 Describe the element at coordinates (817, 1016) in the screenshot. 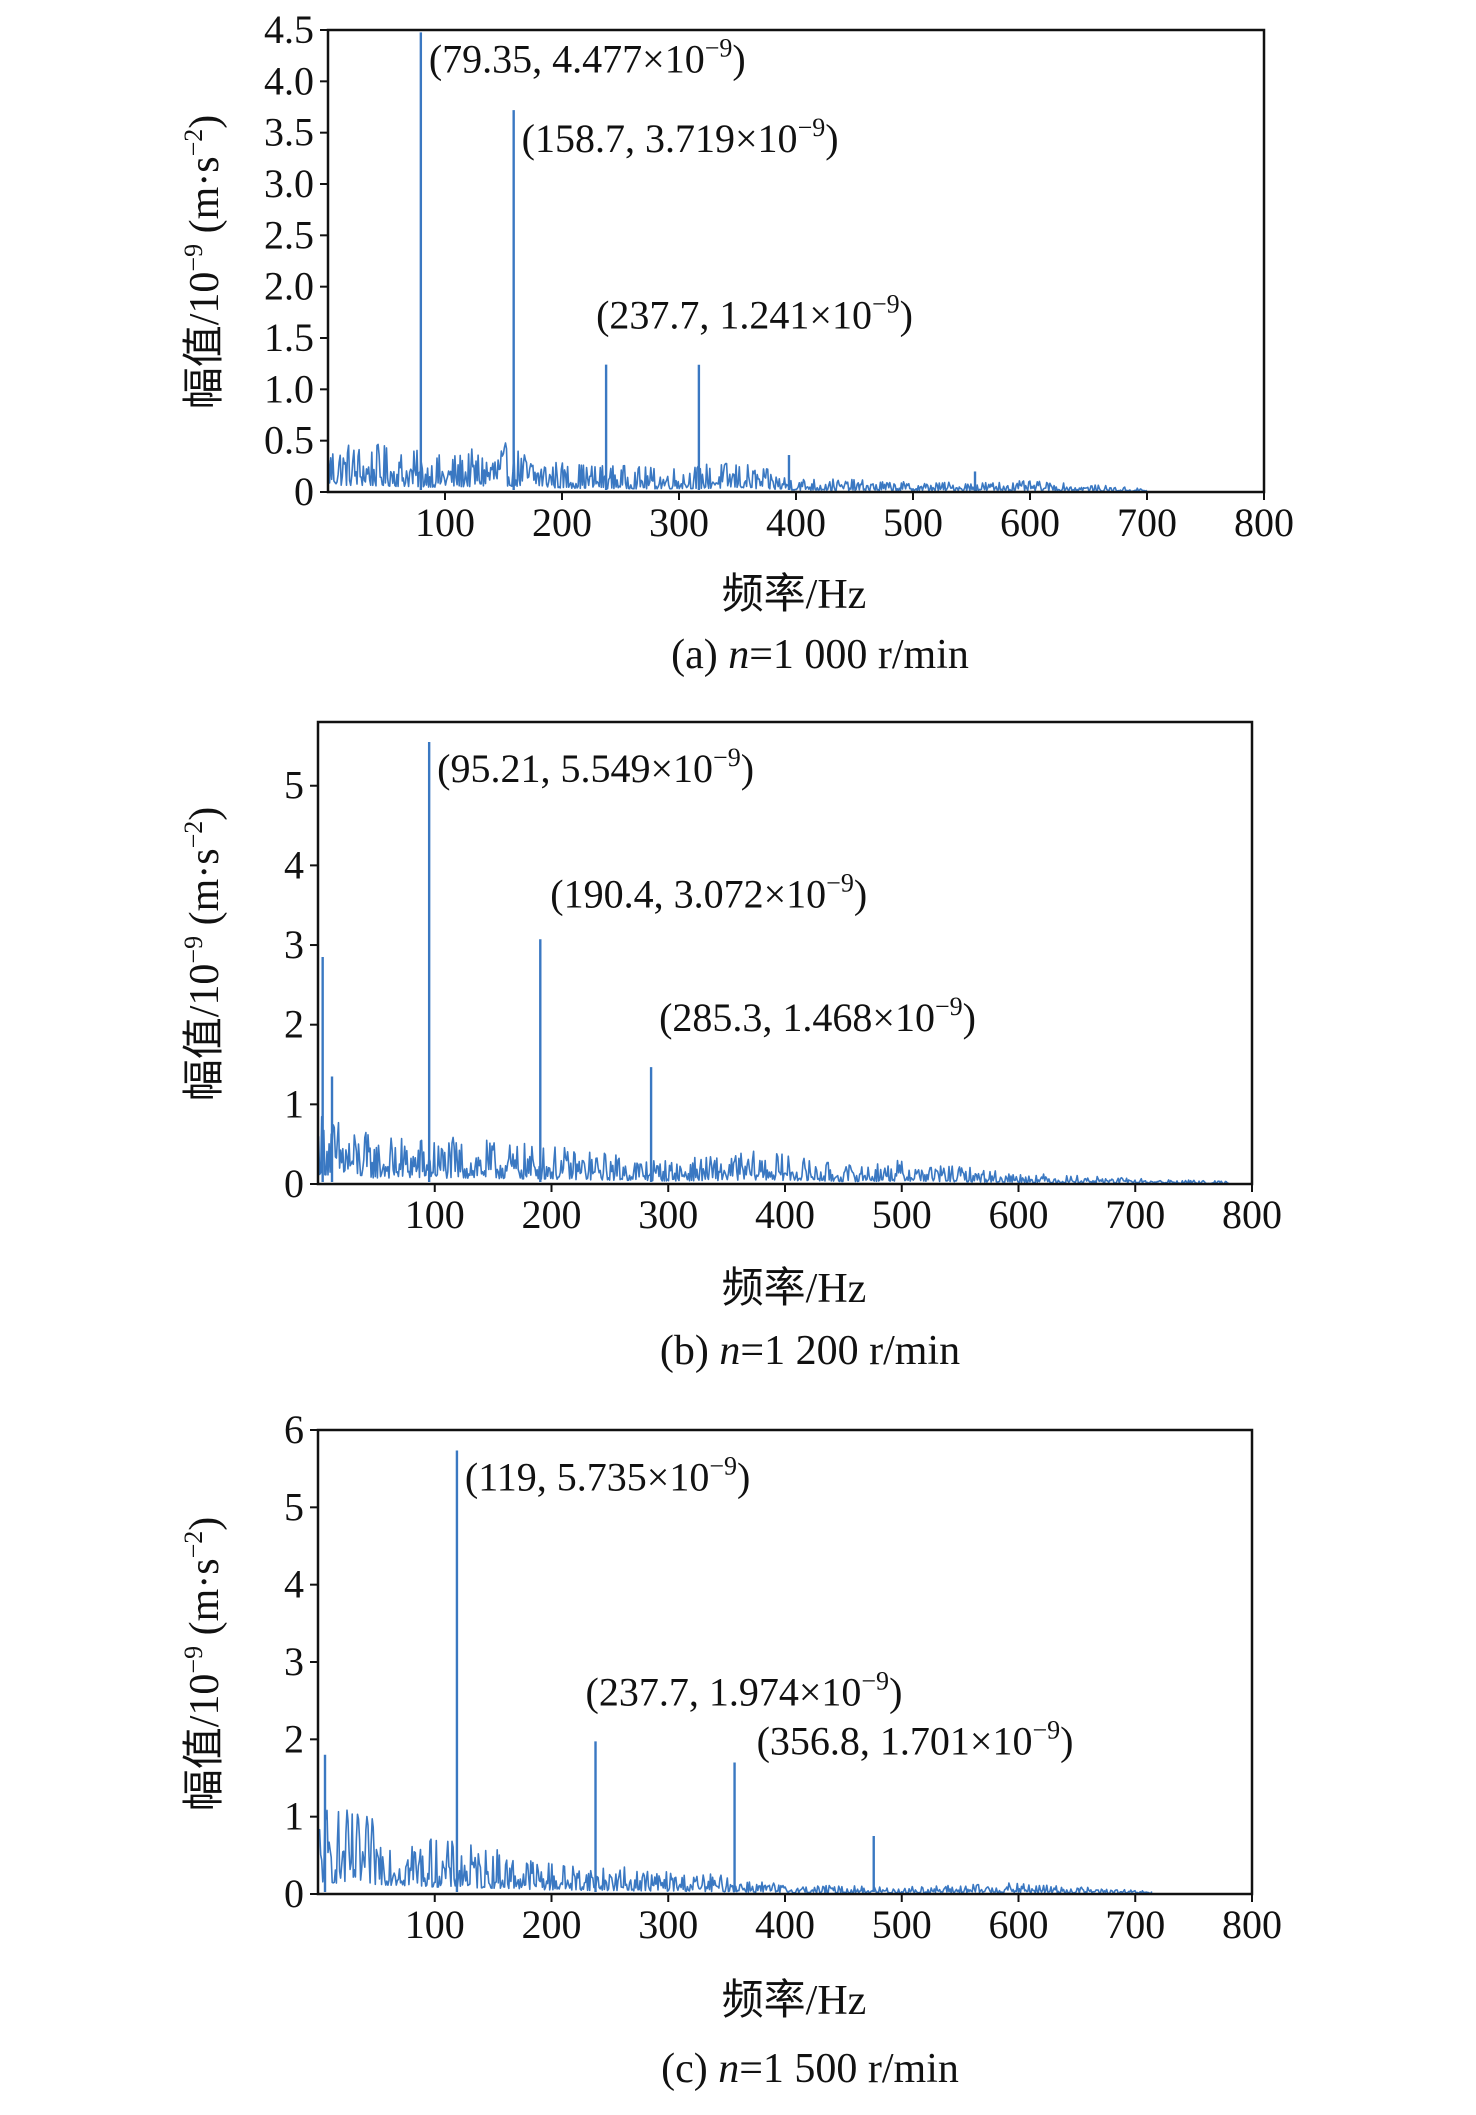

I see `peak-annotation: (285.3, 1.468×10−9)` at that location.